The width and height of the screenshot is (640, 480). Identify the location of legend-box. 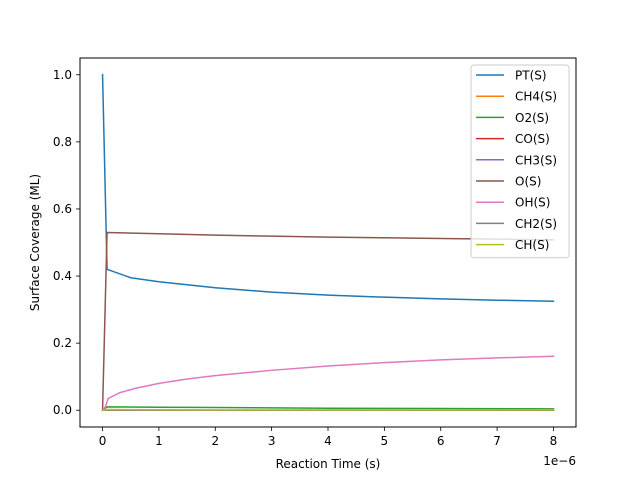
(520, 161).